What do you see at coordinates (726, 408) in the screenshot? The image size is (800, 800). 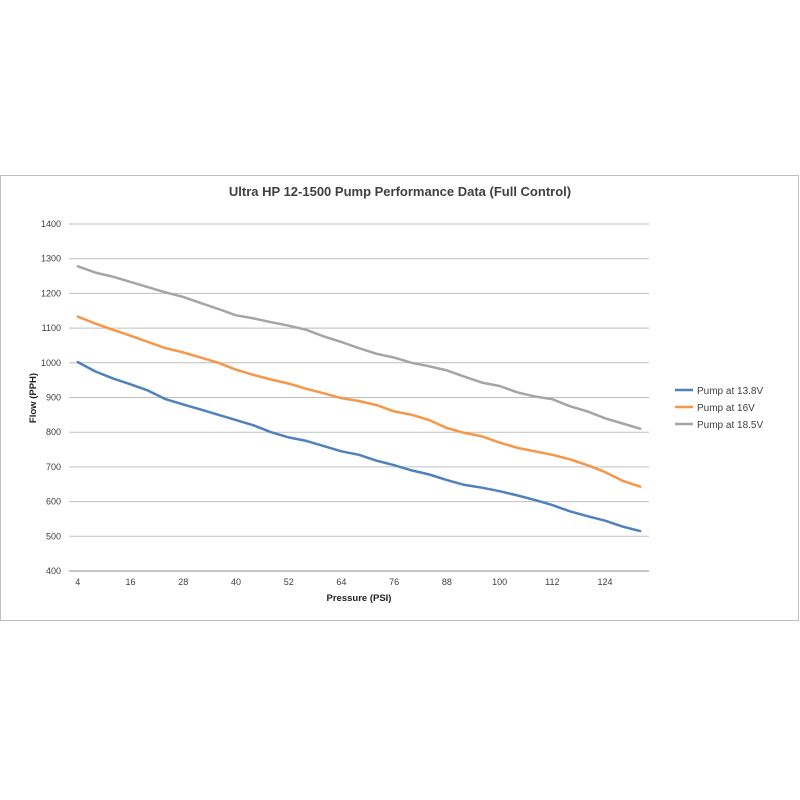 I see `legend-label-2: Pump at 16V` at bounding box center [726, 408].